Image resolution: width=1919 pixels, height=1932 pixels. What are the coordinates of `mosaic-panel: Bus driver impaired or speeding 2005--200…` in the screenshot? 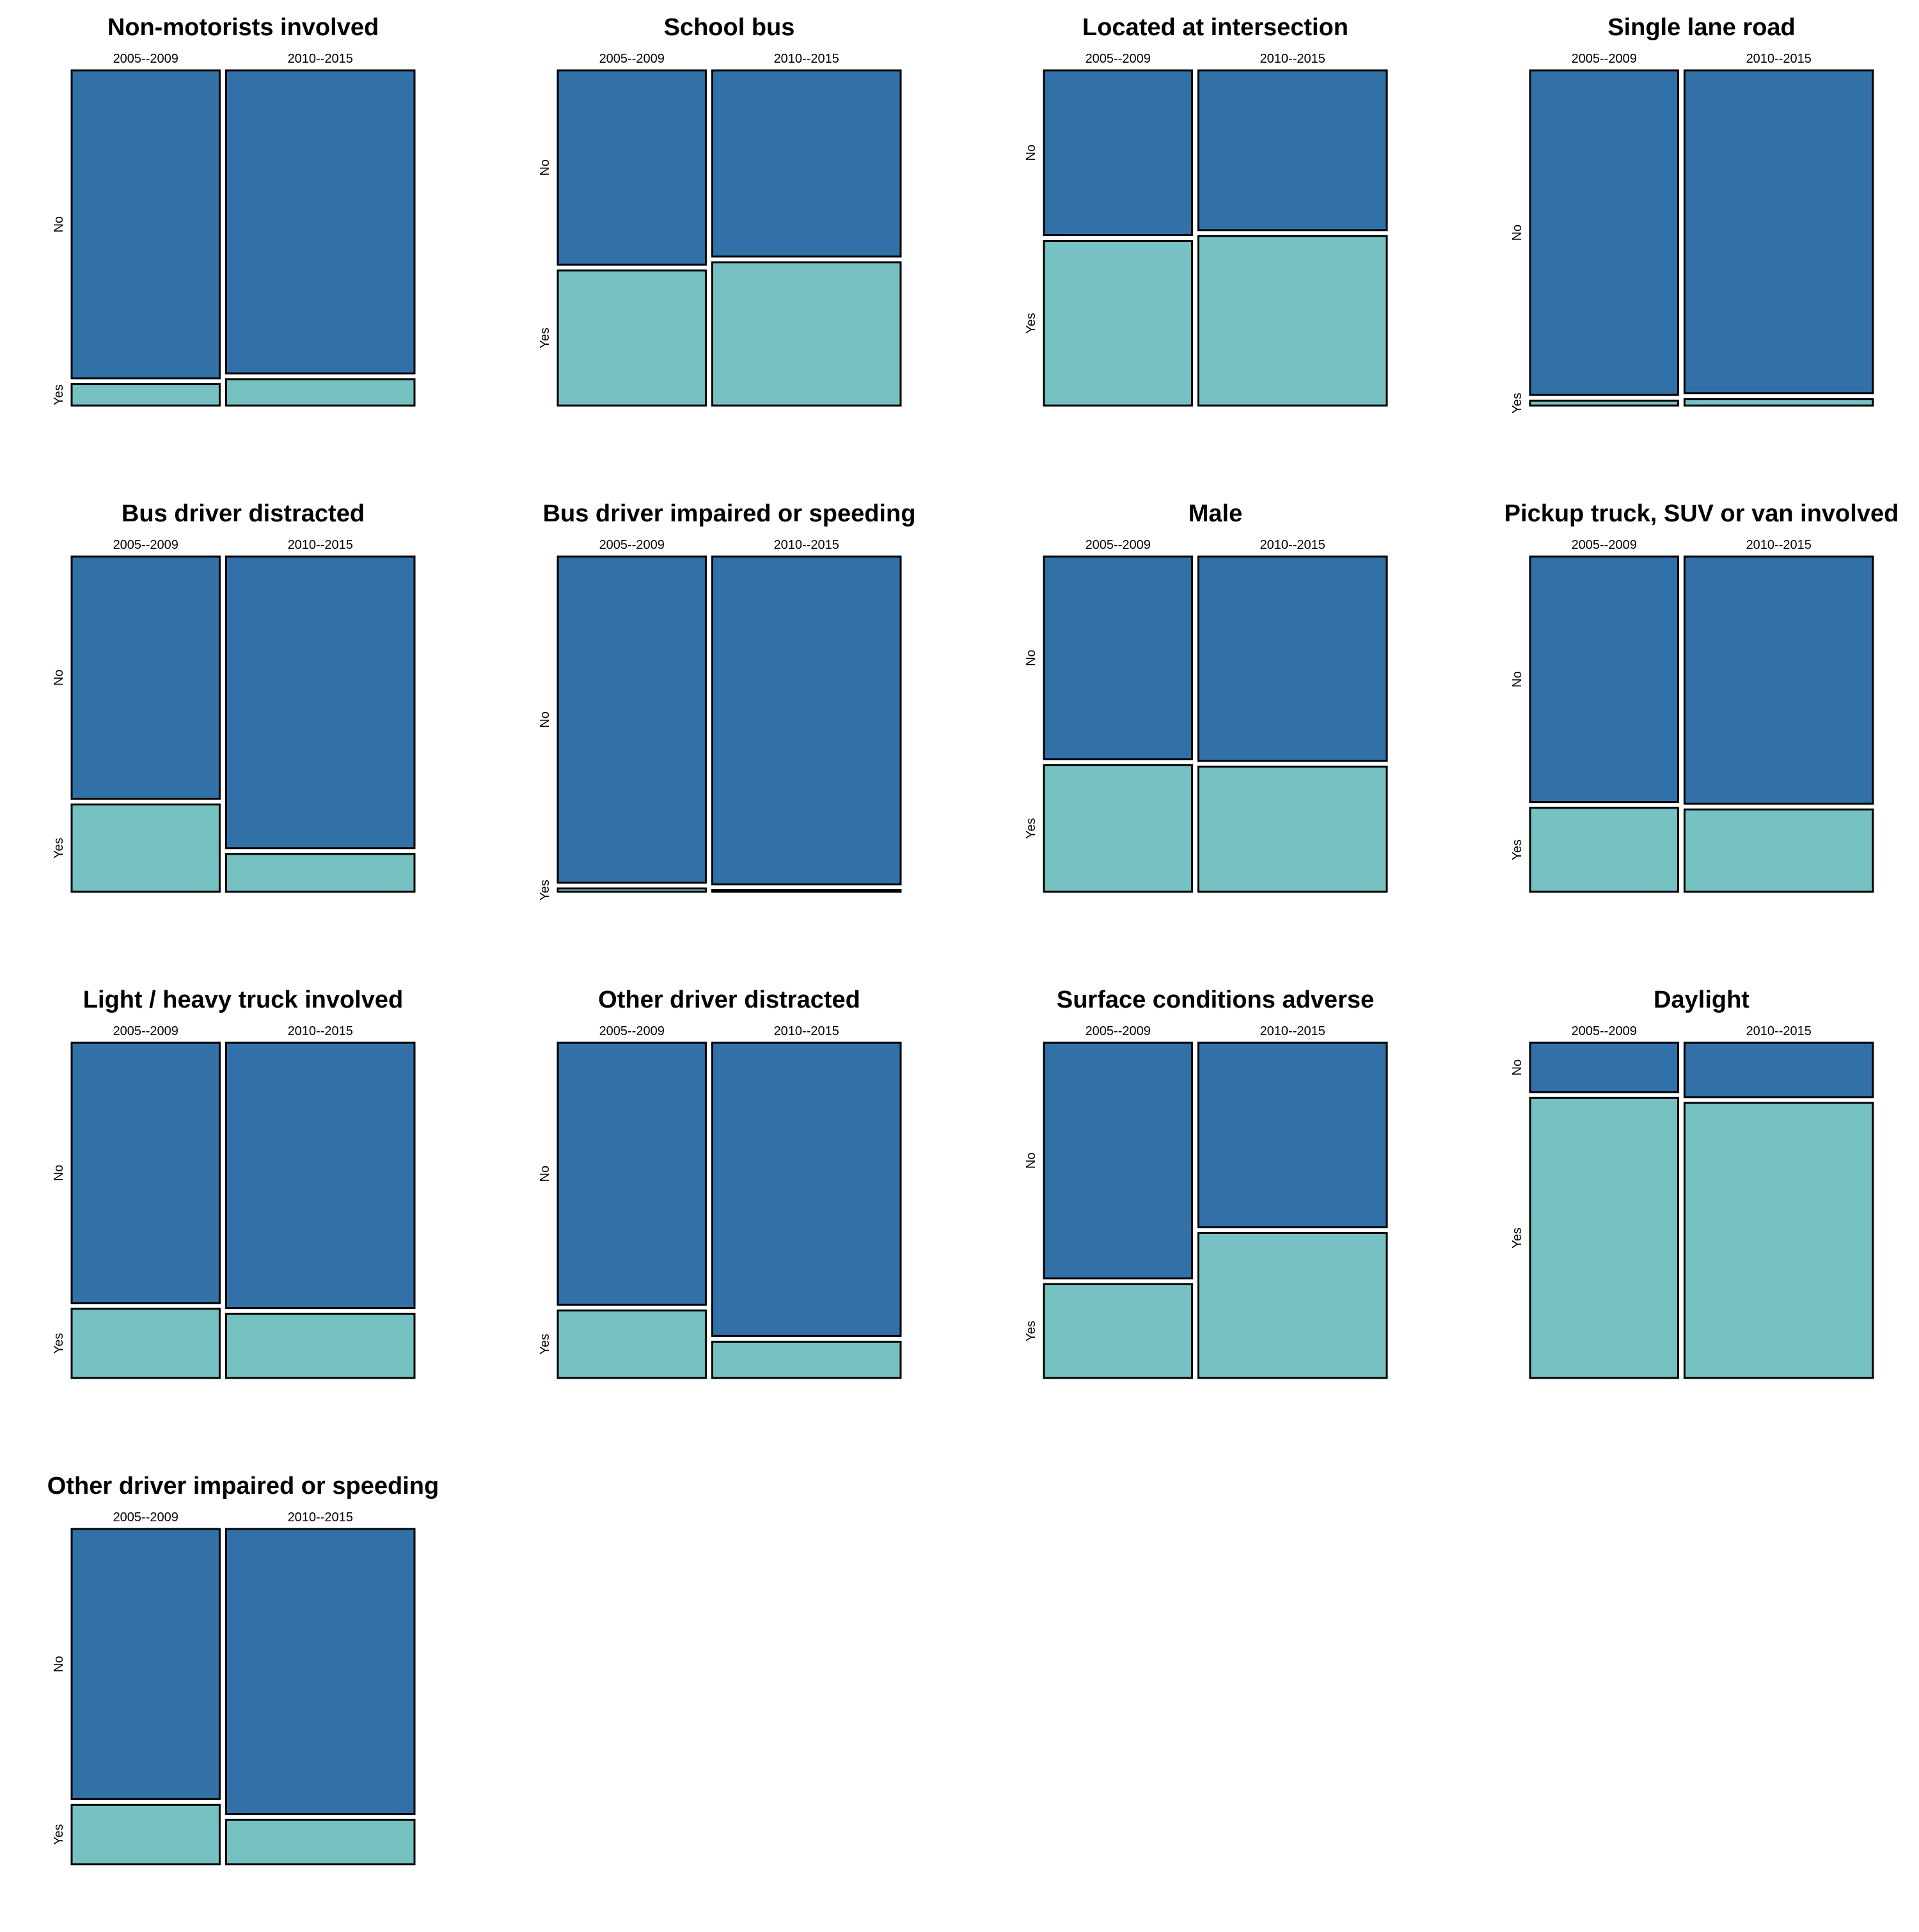 It's located at (727, 723).